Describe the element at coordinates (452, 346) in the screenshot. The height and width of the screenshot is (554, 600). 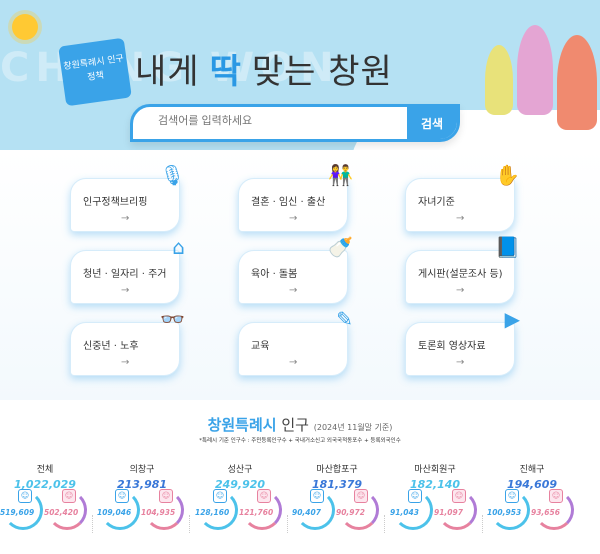
I see `menu-label: 토론회 영상자료` at that location.